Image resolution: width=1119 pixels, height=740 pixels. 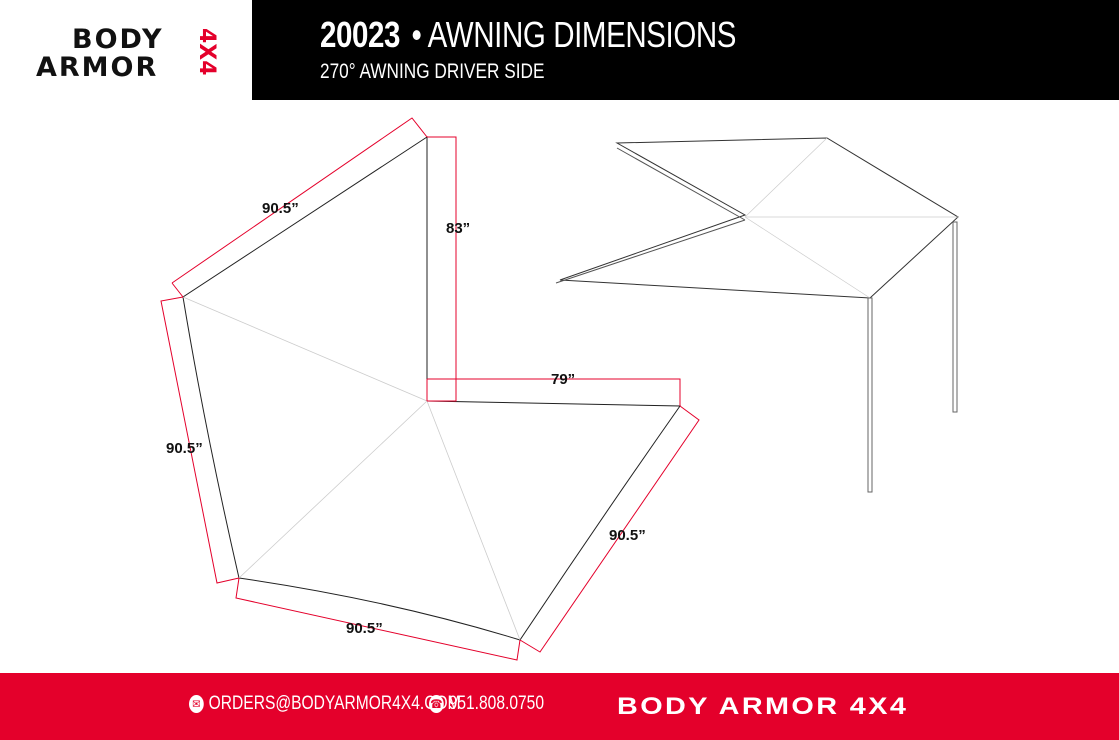 What do you see at coordinates (563, 379) in the screenshot?
I see `dim-width: 79”` at bounding box center [563, 379].